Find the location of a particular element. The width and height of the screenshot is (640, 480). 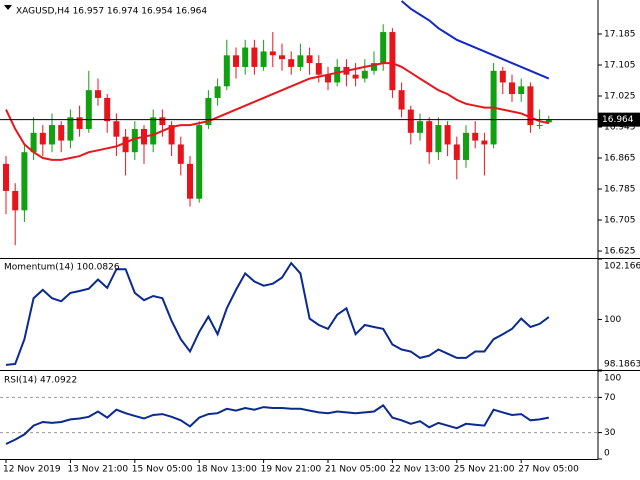

x-tick-label: 19 Nov 21:00 is located at coordinates (291, 470).